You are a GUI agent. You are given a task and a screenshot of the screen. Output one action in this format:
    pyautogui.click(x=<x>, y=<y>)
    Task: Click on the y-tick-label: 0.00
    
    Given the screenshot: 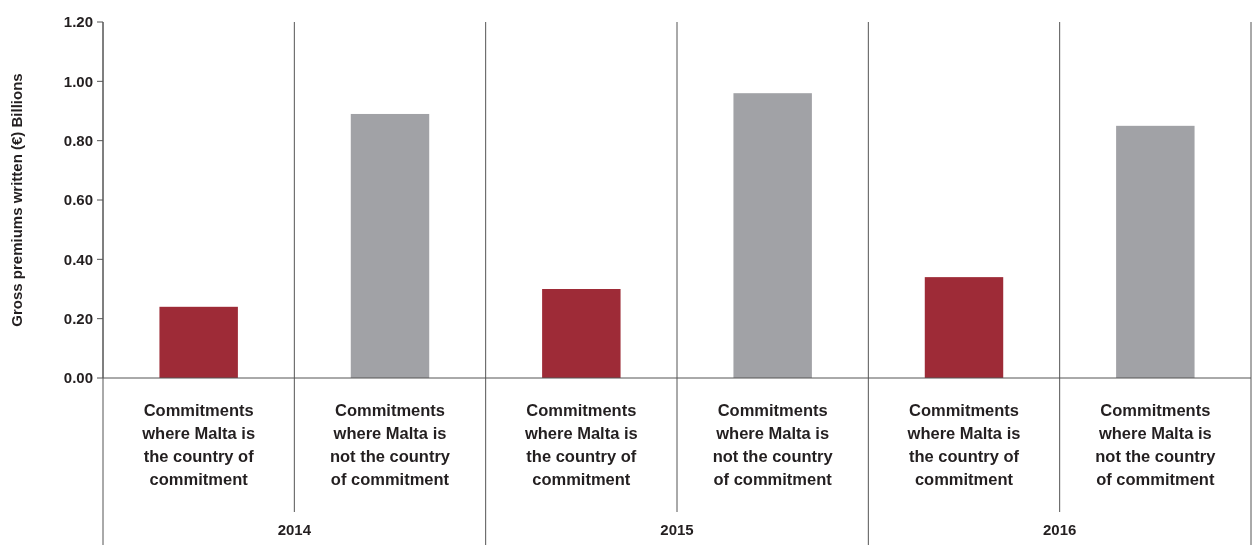 What is the action you would take?
    pyautogui.click(x=78, y=378)
    